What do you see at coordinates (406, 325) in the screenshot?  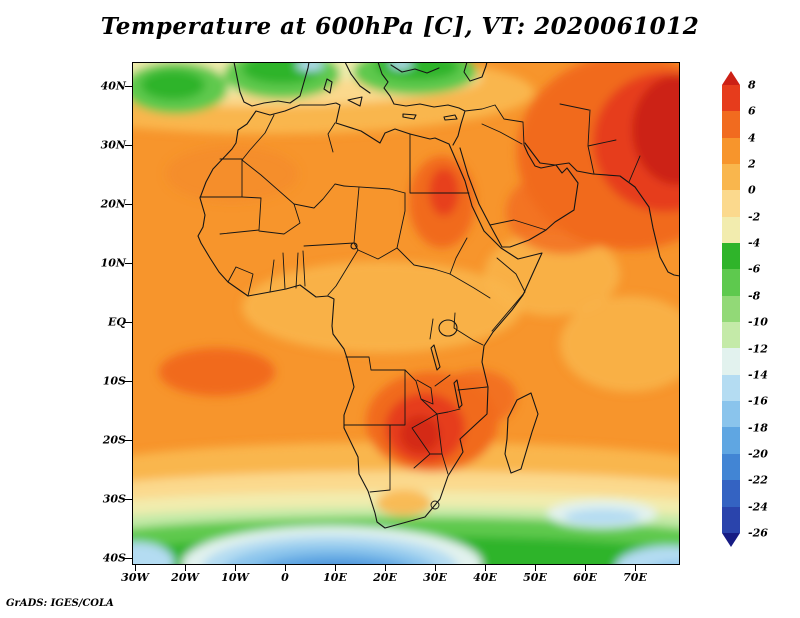 I see `lakes` at bounding box center [406, 325].